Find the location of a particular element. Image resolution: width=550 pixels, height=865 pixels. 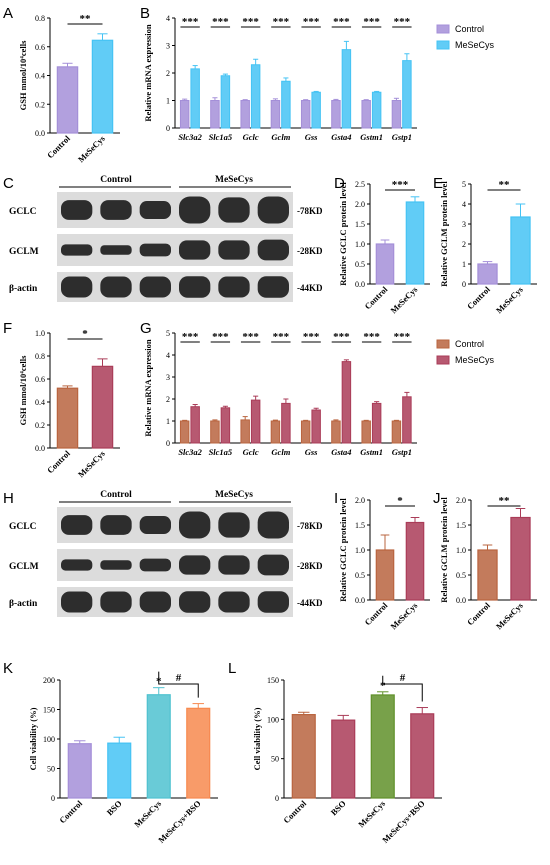

y-tick-label: 2.0 is located at coordinates (360, 500).